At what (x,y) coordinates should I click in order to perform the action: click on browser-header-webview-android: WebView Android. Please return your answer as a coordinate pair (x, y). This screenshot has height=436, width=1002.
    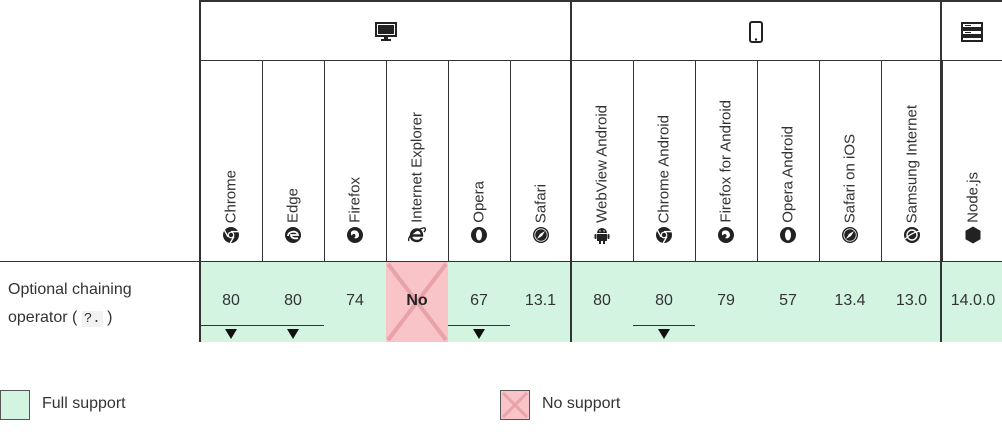
    Looking at the image, I should click on (602, 161).